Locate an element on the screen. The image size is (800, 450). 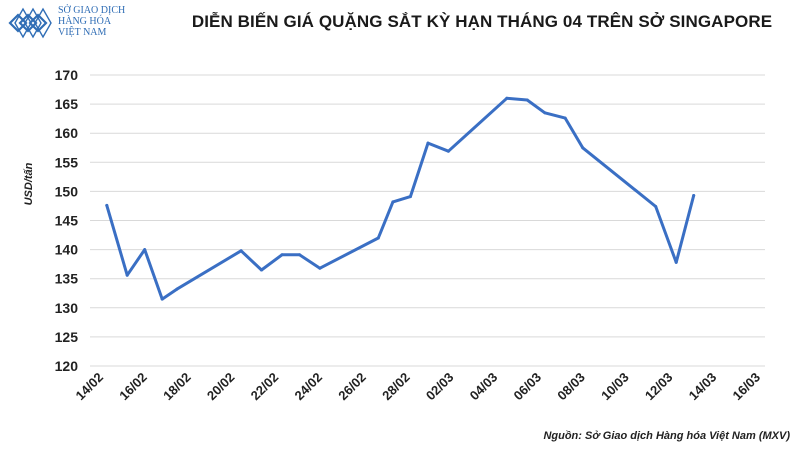
y-tick-label: 170 is located at coordinates (67, 75).